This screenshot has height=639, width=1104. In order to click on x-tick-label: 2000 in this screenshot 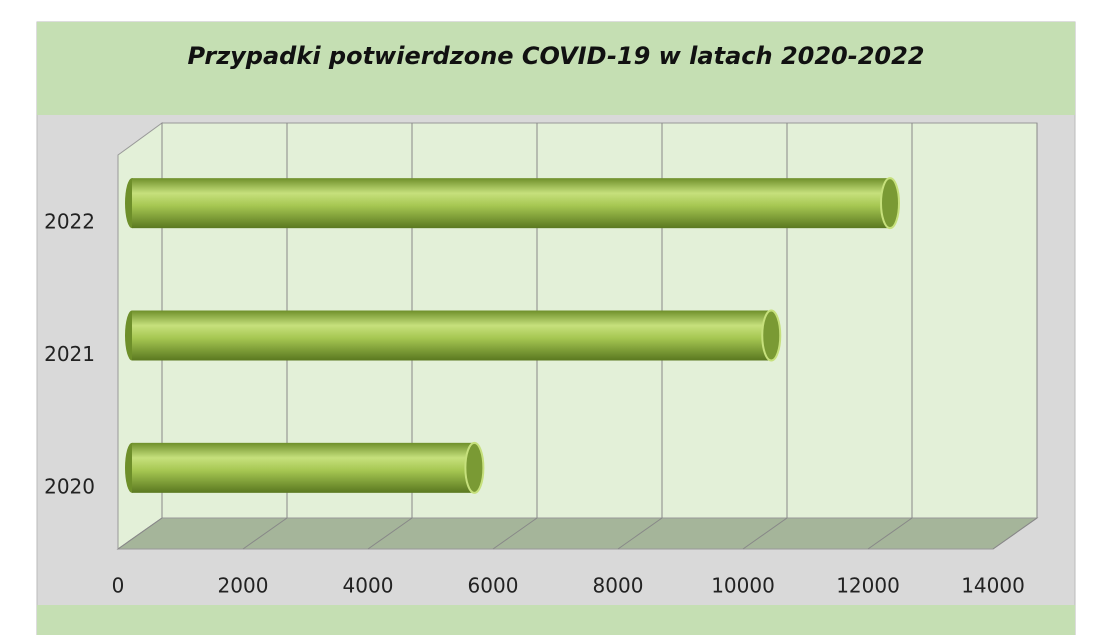, I will do `click(243, 586)`.